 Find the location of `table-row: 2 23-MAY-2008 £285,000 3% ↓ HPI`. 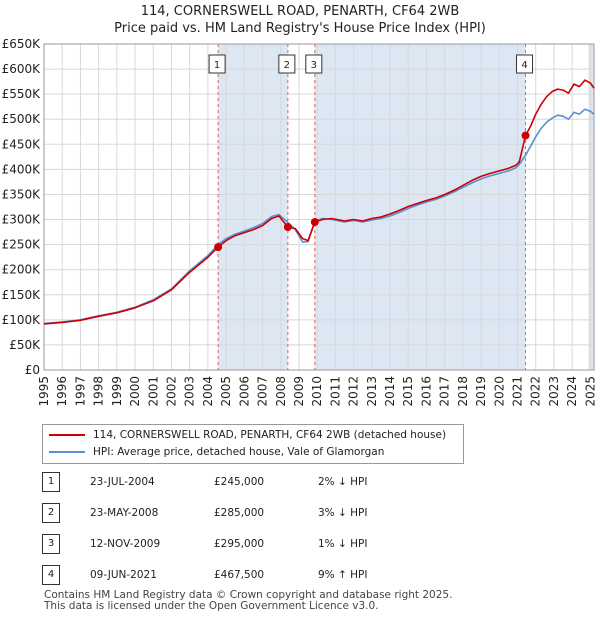

table-row: 2 23-MAY-2008 £285,000 3% ↓ HPI is located at coordinates (242, 513).